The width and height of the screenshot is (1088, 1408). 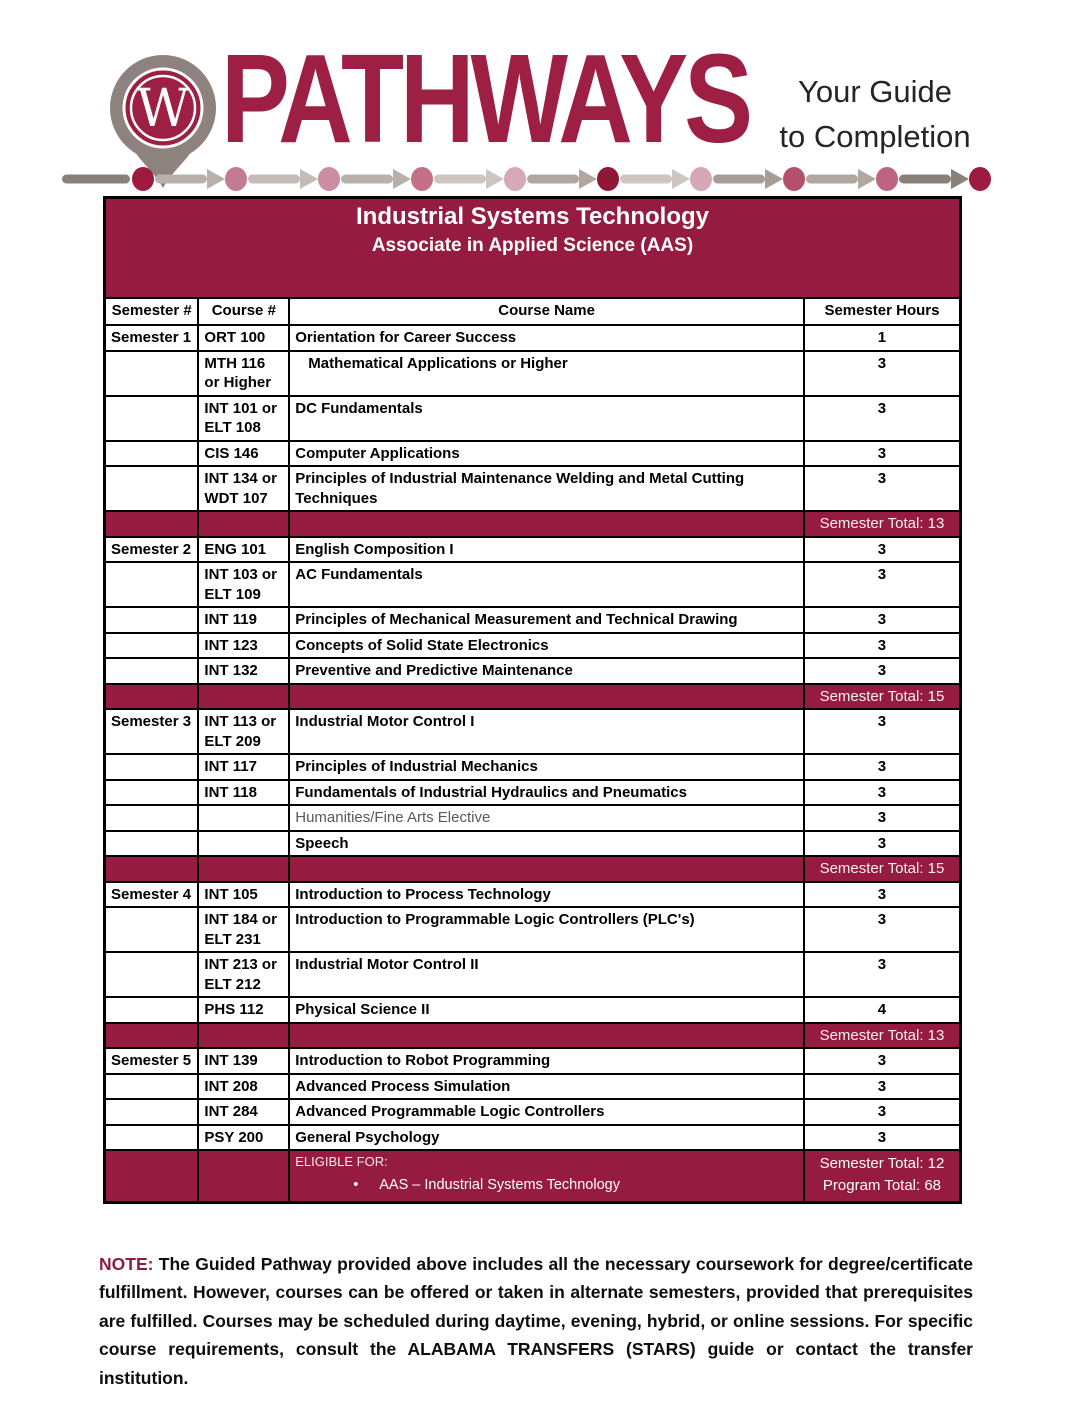 I want to click on course-name: Principles of Industrial Mechanics, so click(x=546, y=767).